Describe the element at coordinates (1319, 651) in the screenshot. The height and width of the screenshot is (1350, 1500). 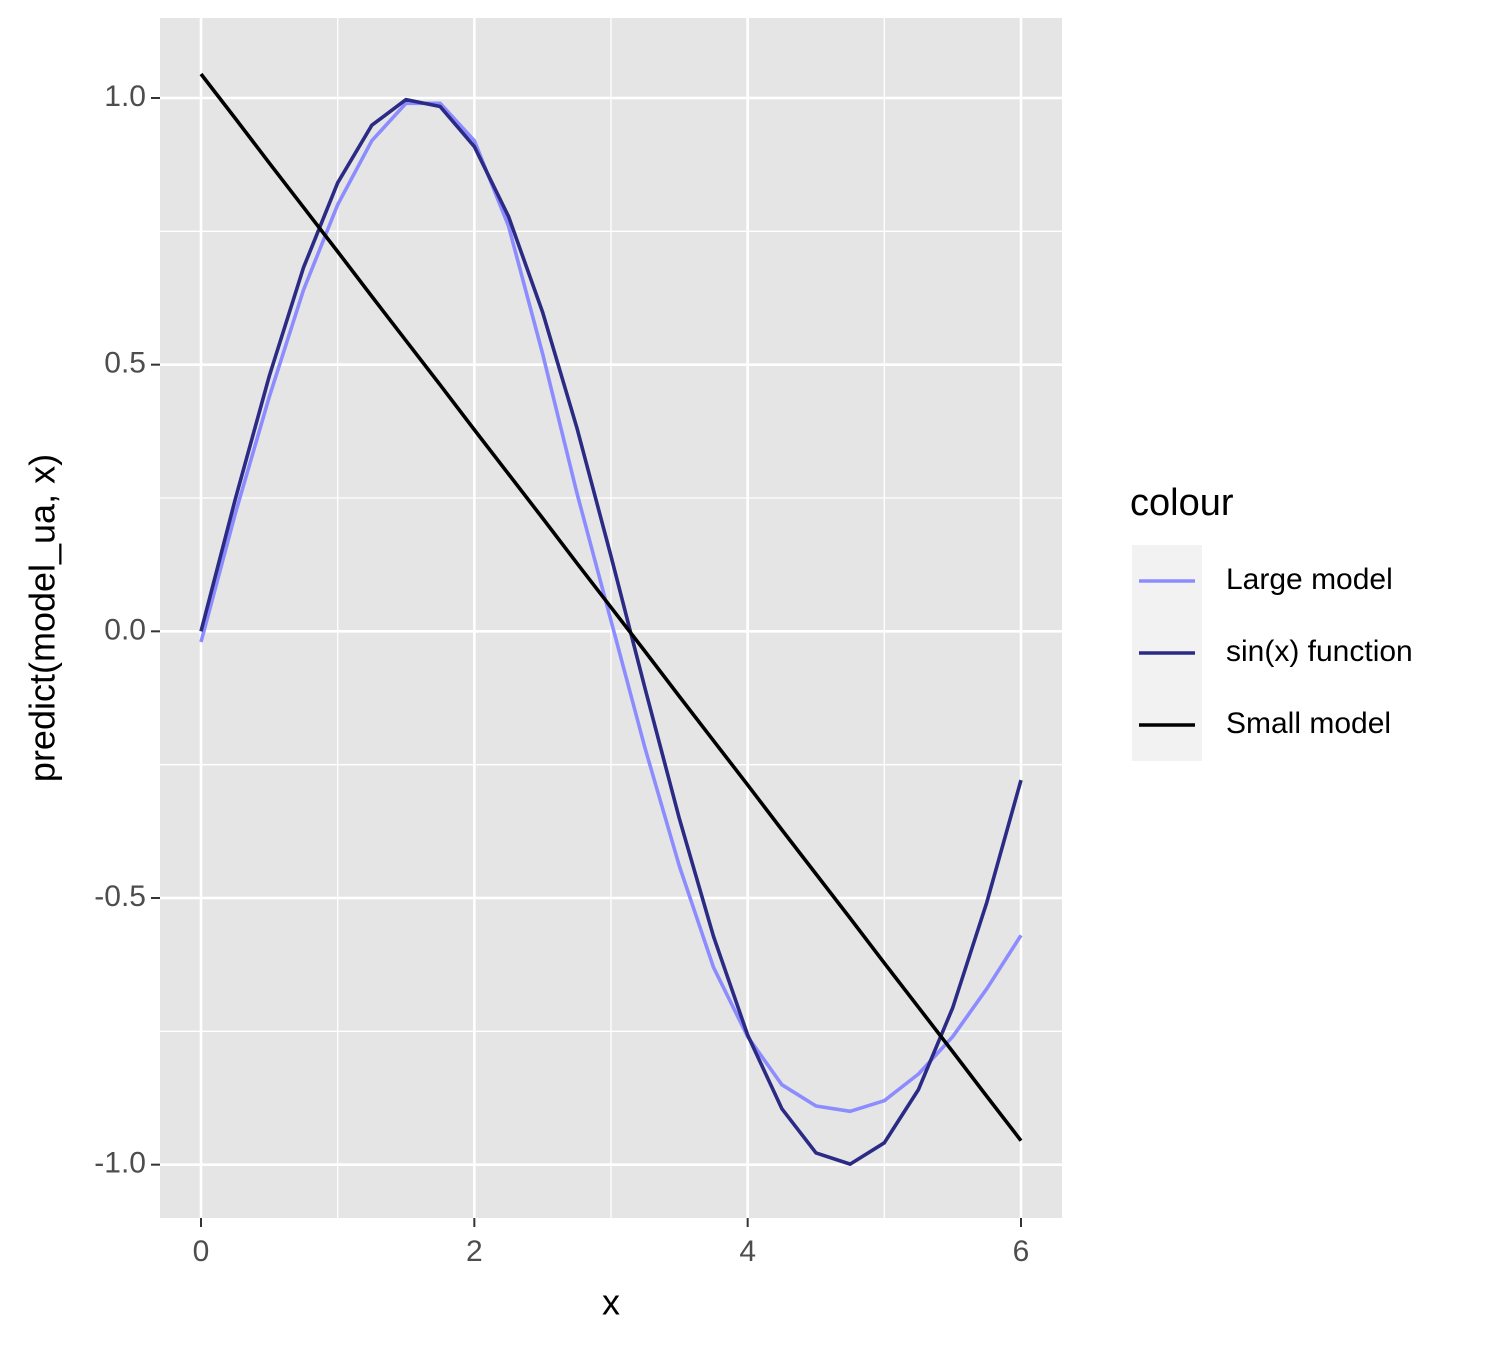
I see `legend-label: sin(x) function` at that location.